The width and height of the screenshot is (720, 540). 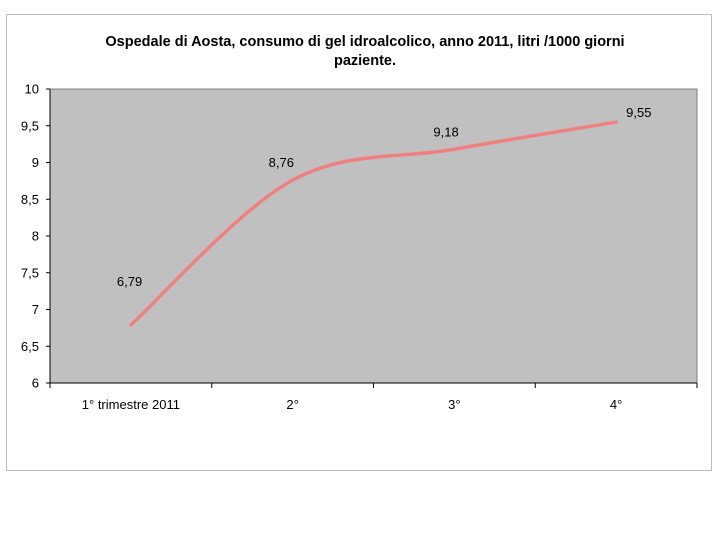 I want to click on y-tick-label: 8, so click(x=35, y=236).